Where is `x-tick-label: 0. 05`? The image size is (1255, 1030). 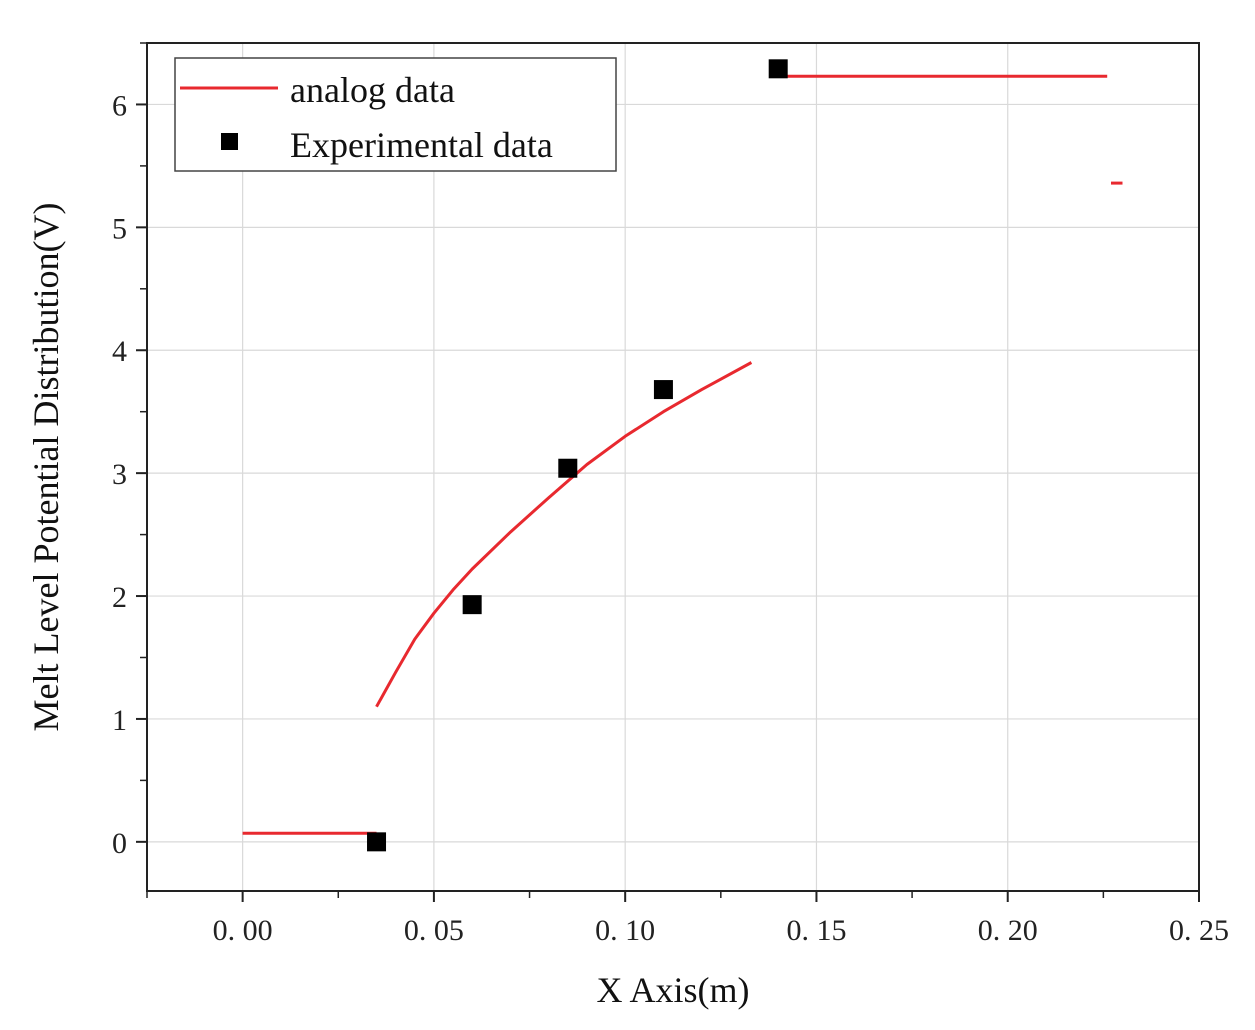 x-tick-label: 0. 05 is located at coordinates (434, 930).